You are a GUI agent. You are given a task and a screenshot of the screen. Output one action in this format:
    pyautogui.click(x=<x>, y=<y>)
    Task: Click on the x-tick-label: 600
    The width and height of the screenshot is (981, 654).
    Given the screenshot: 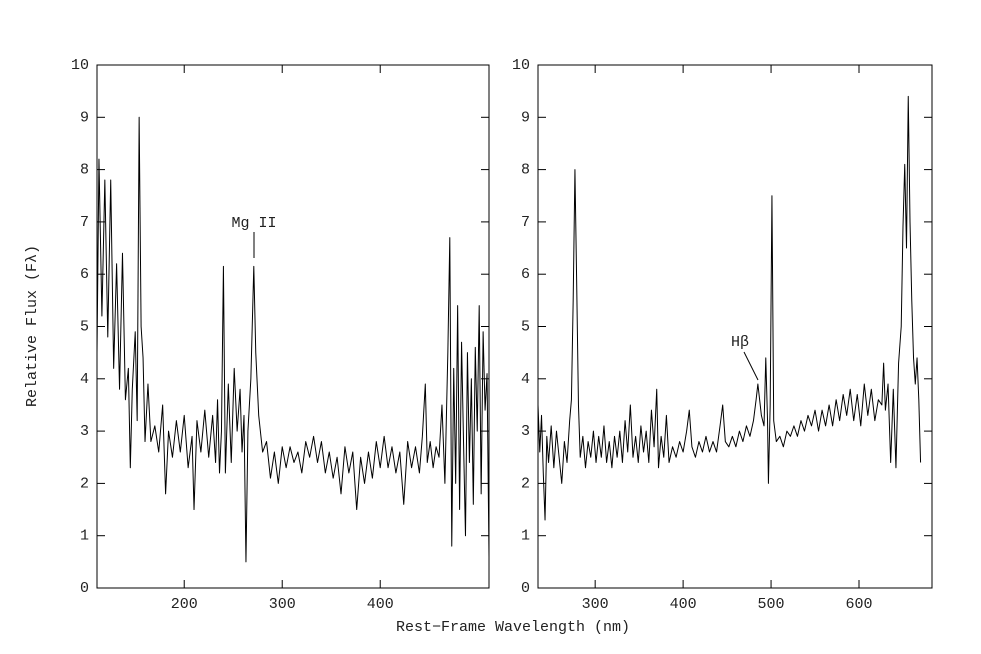 What is the action you would take?
    pyautogui.click(x=858, y=604)
    